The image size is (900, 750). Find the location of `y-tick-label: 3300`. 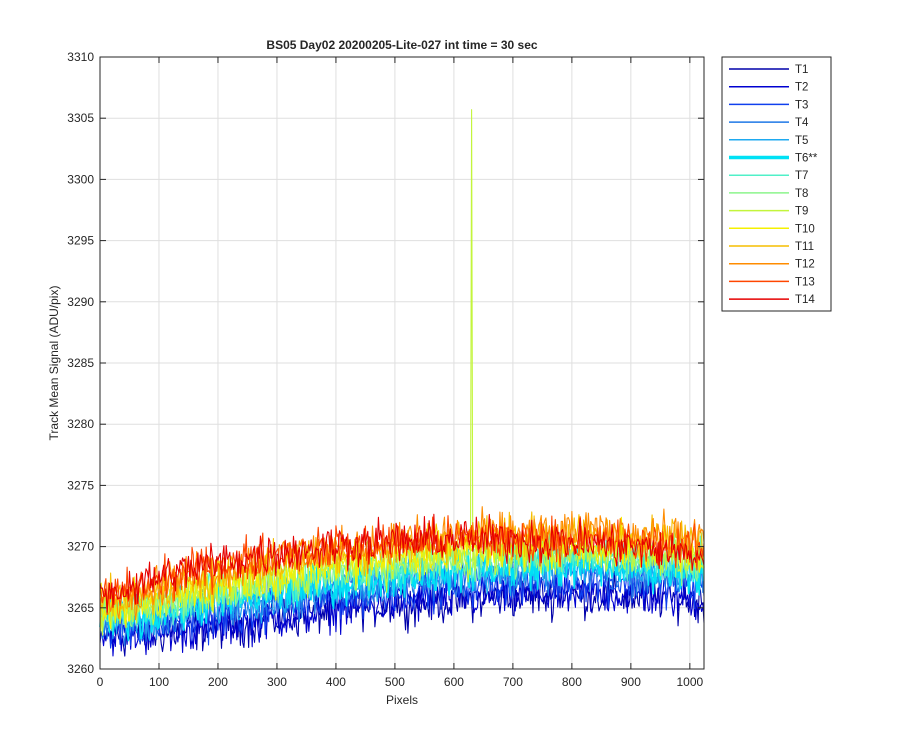

y-tick-label: 3300 is located at coordinates (80, 179).